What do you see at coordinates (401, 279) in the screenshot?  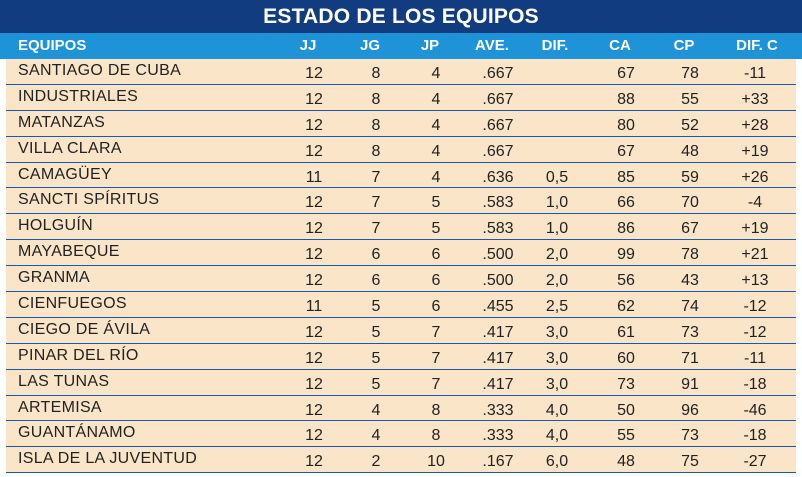 I see `table-row: GRANMA 12 6 6 .500 2,0 56 43 +13` at bounding box center [401, 279].